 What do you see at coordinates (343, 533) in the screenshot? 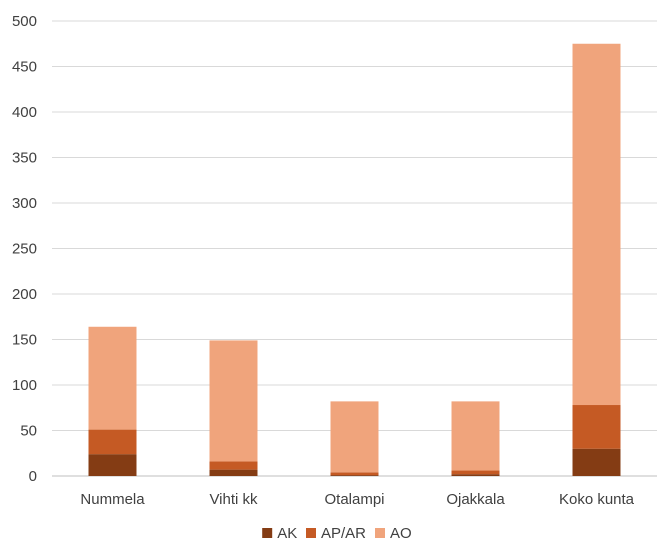
I see `legend-label: AP/AR` at bounding box center [343, 533].